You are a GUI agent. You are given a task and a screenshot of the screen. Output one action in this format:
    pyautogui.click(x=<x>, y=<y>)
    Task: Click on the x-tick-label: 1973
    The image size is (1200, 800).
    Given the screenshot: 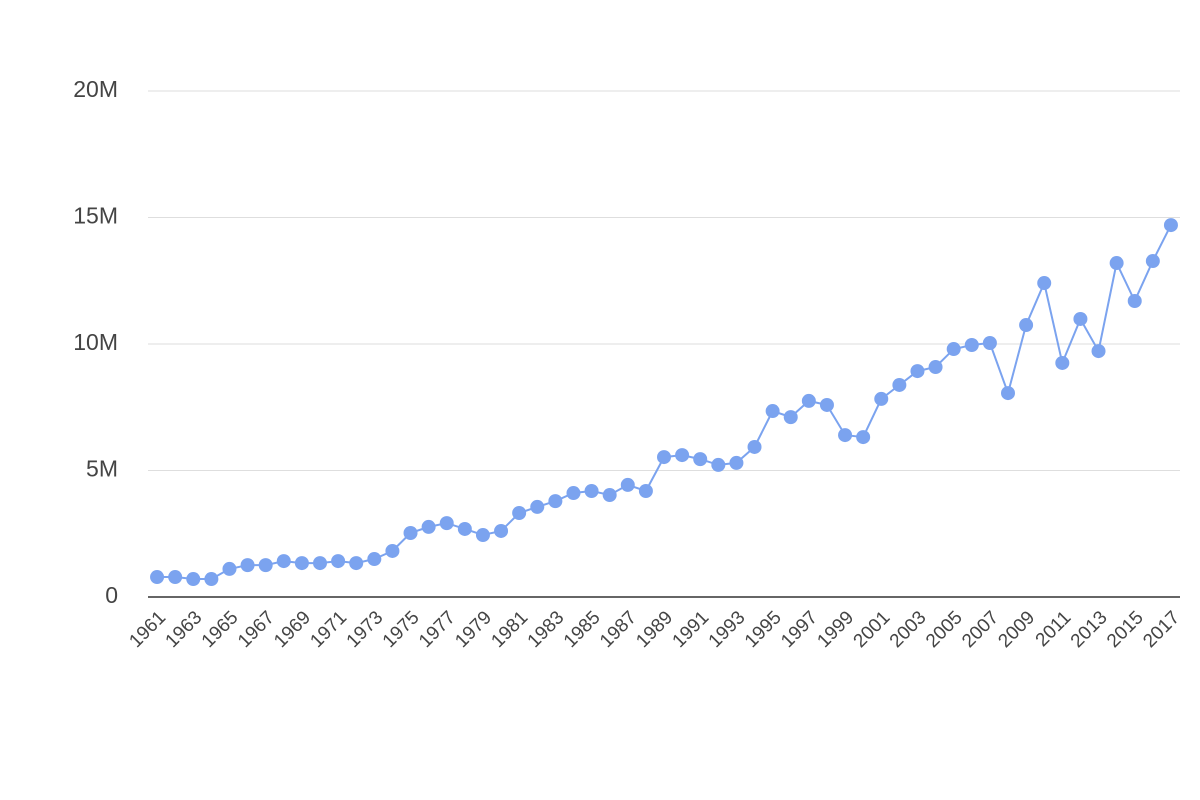 What is the action you would take?
    pyautogui.click(x=365, y=629)
    